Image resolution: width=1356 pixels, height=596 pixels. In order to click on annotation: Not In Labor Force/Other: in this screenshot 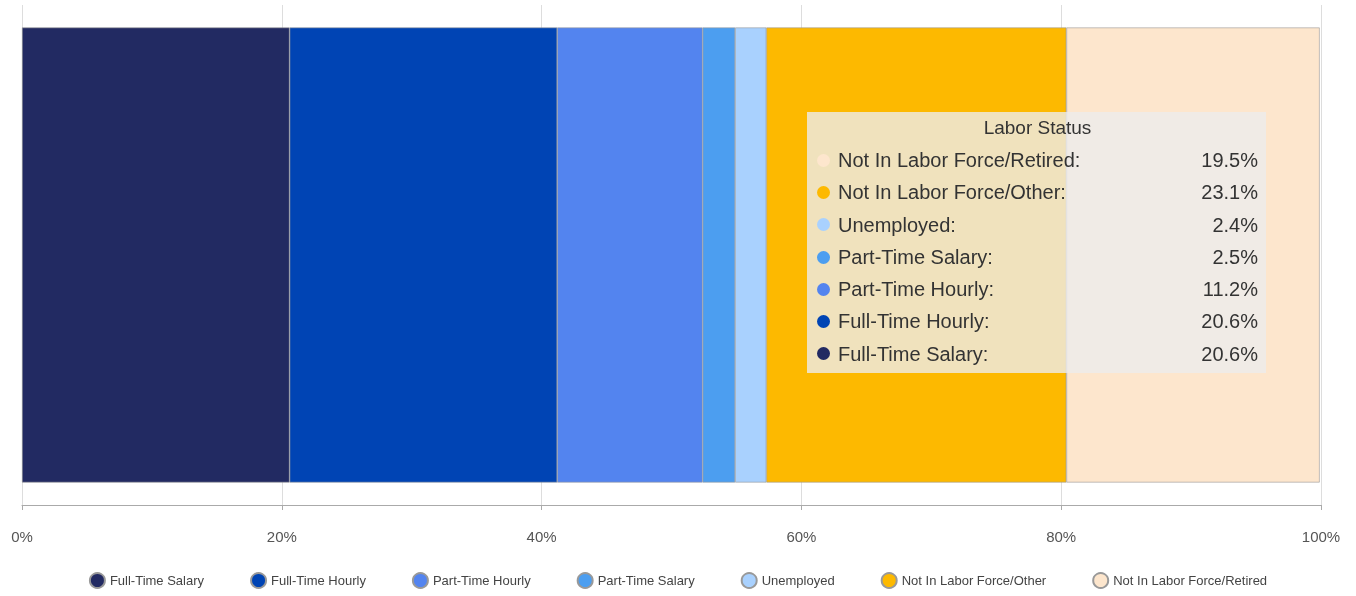, I will do `click(952, 193)`.